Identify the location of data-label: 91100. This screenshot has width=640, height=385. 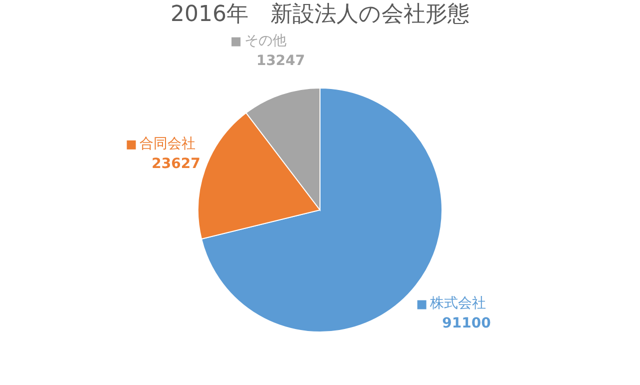
(467, 324).